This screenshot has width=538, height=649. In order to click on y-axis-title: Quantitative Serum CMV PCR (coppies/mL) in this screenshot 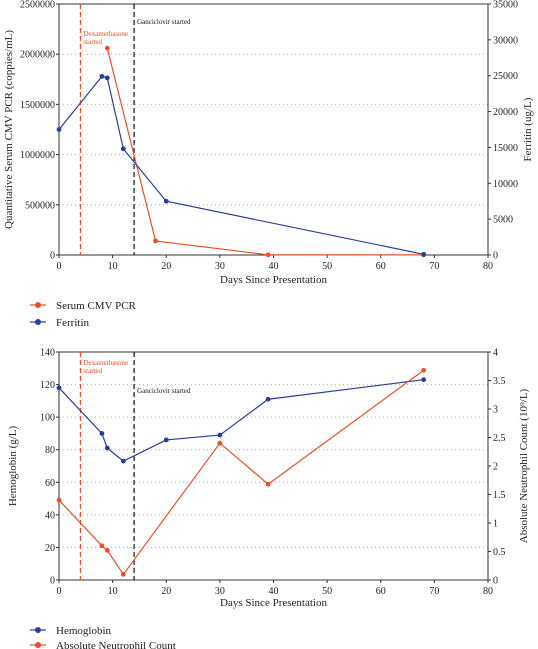, I will do `click(9, 129)`.